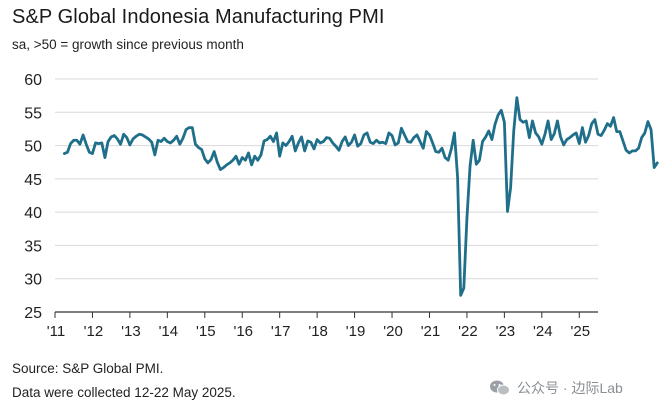 This screenshot has height=417, width=660. I want to click on collection-note: Data were collected 12-22 May 2025., so click(124, 392).